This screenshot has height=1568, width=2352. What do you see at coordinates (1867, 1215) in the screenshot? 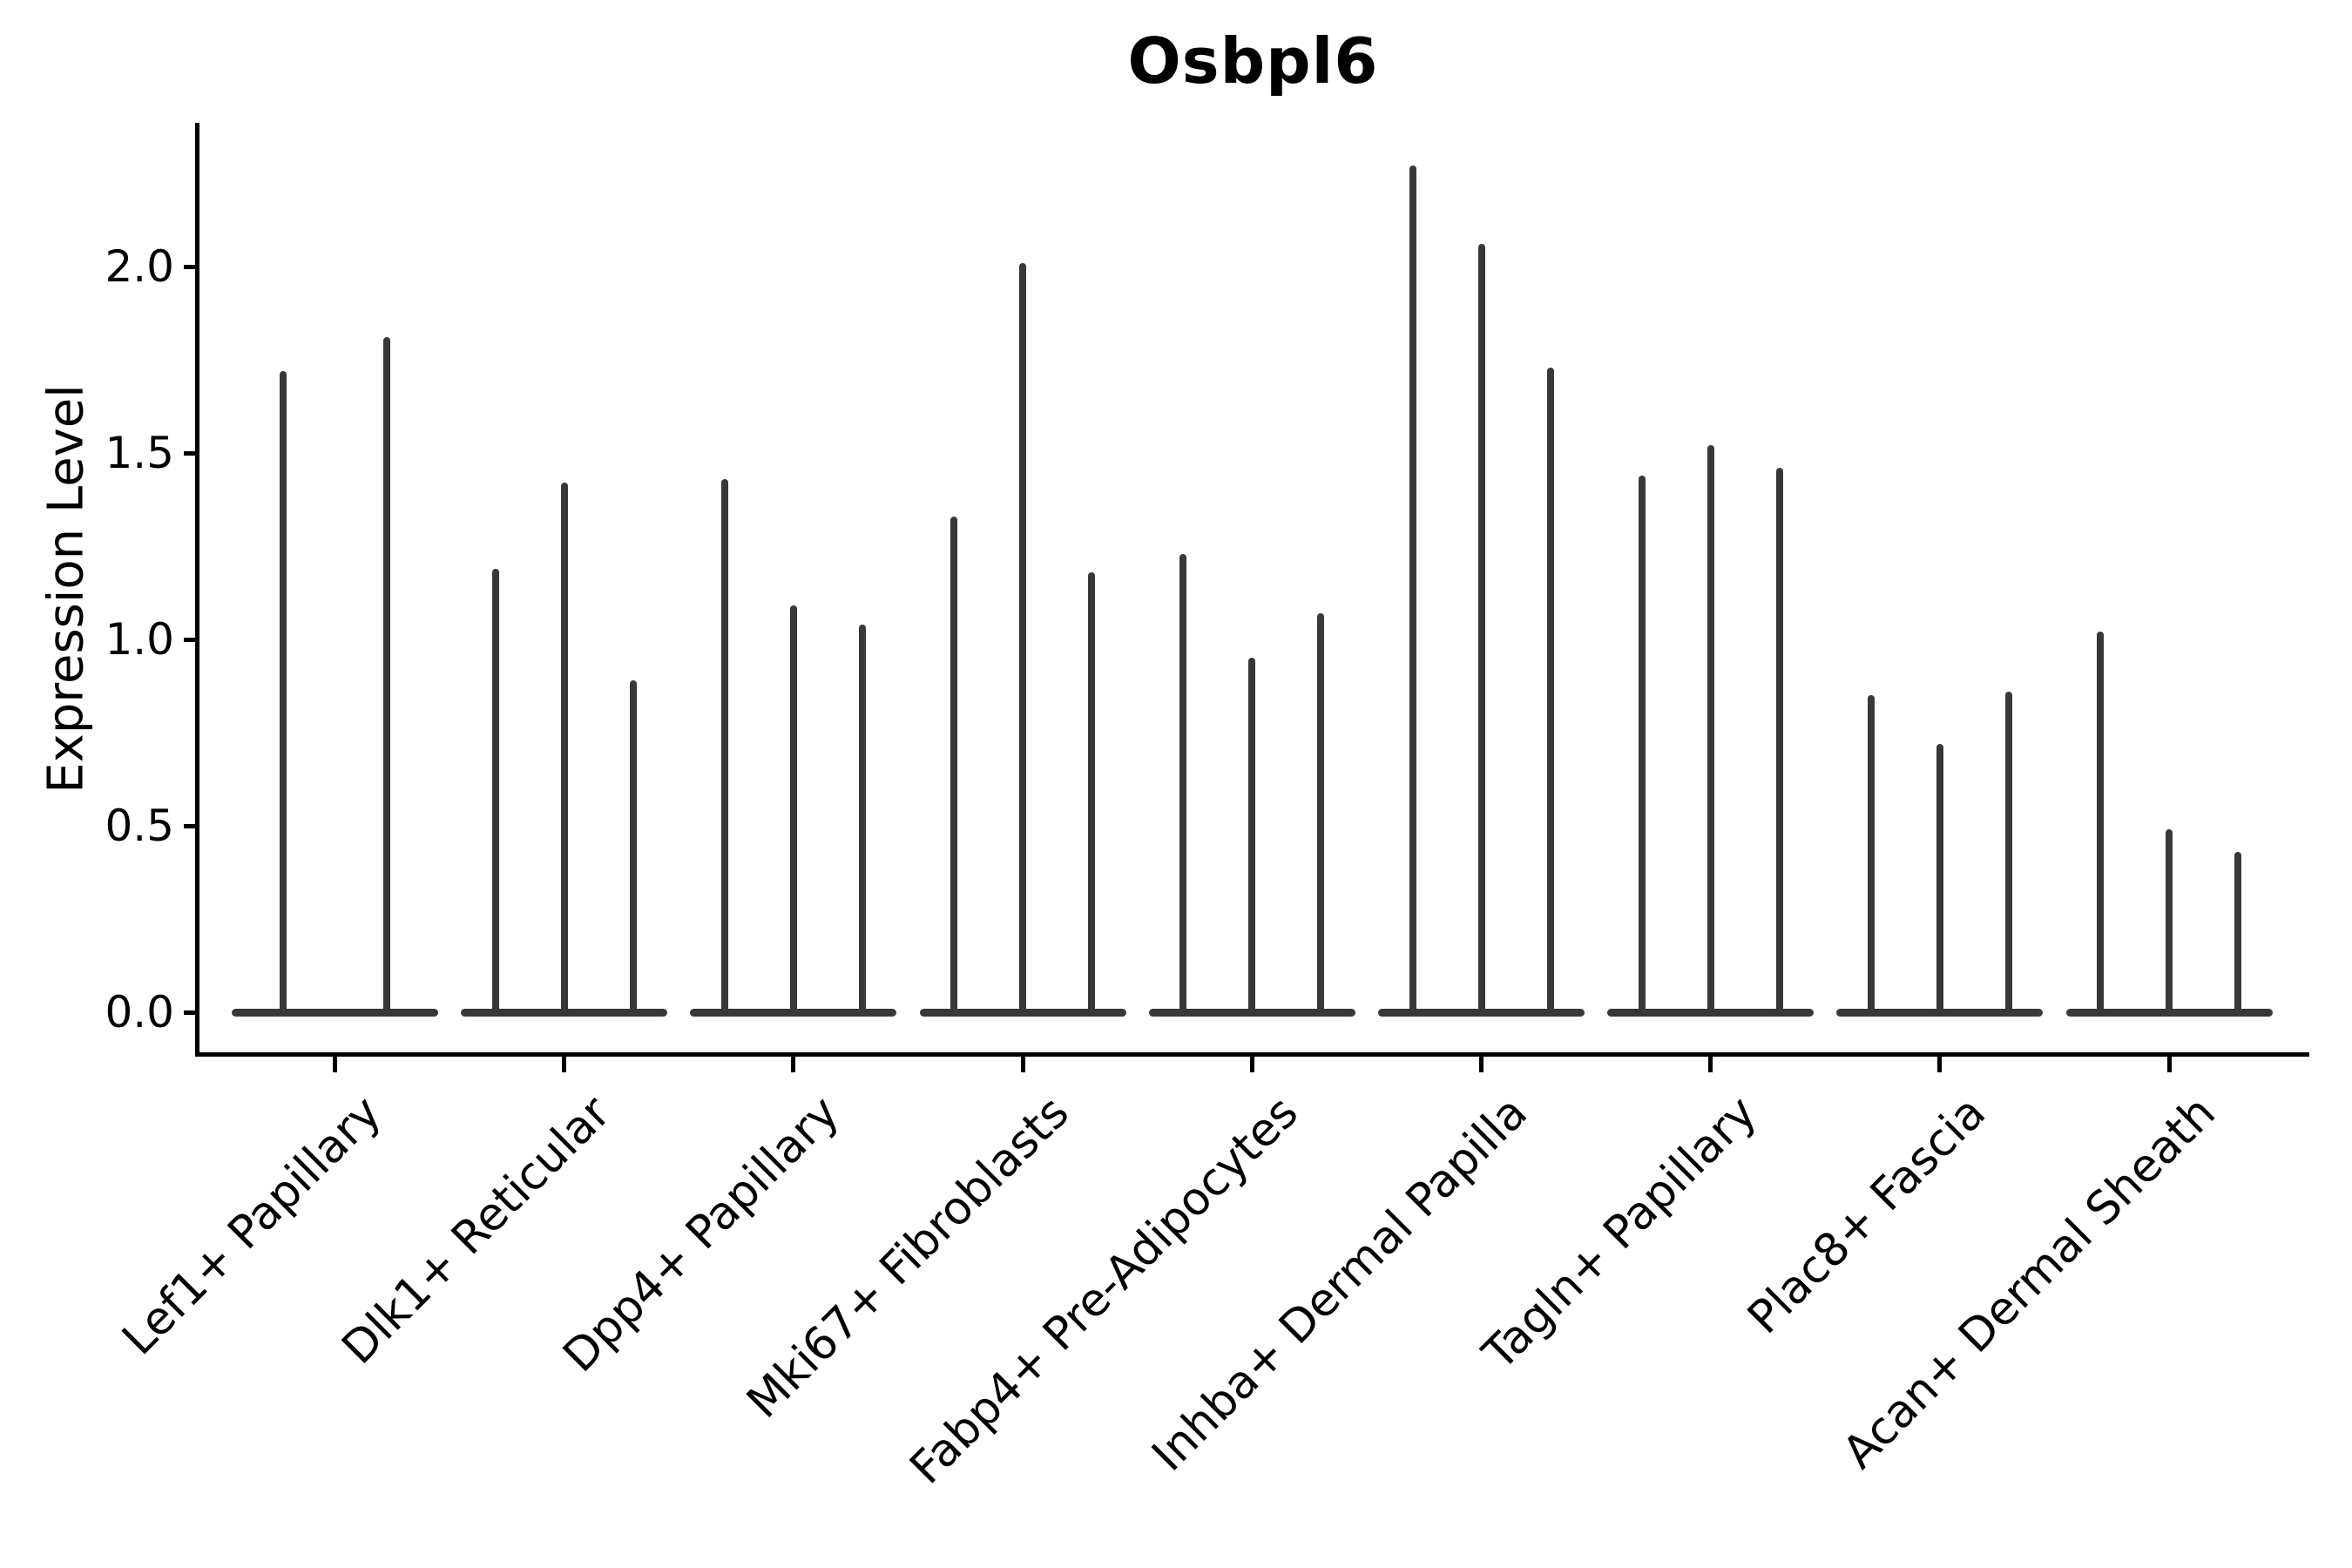
I see `x-tick-label: Plac8+ Fascia` at bounding box center [1867, 1215].